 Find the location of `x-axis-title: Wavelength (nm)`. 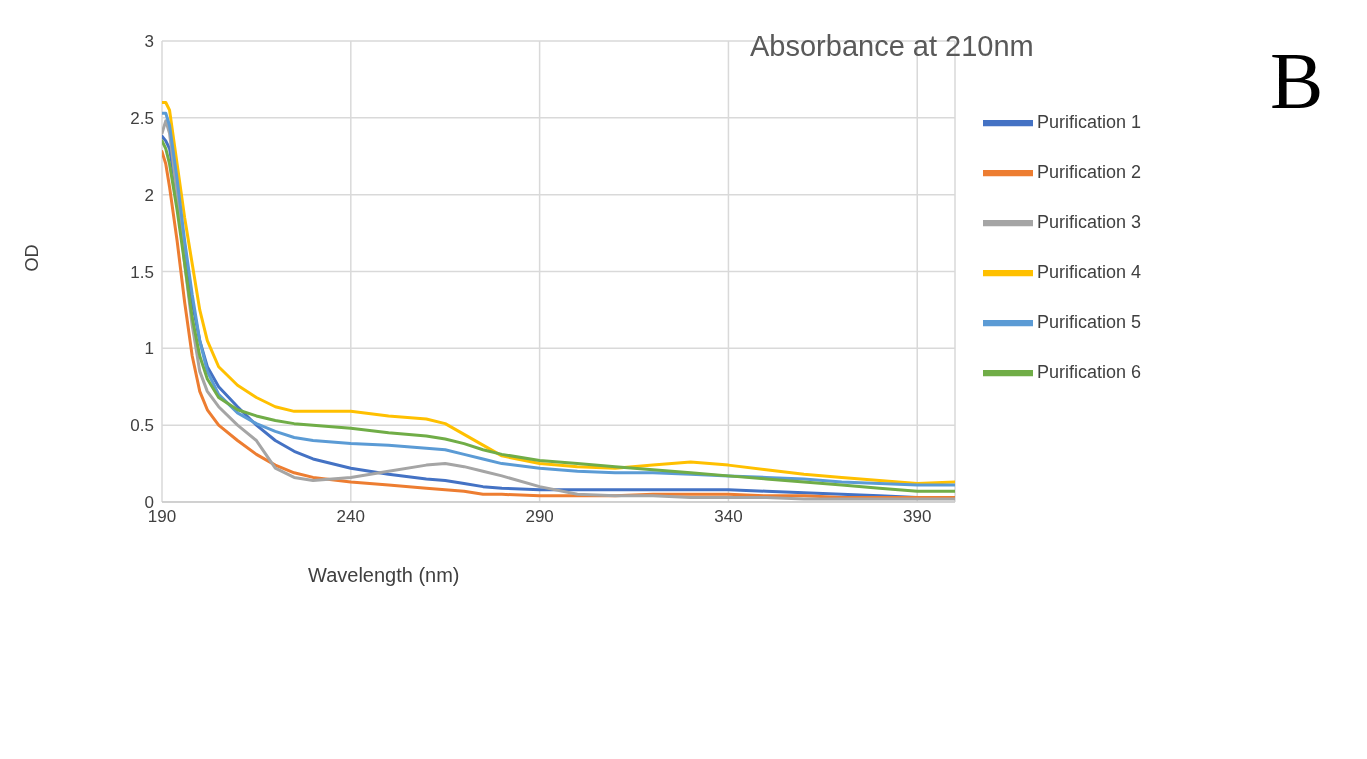

x-axis-title: Wavelength (nm) is located at coordinates (384, 575).